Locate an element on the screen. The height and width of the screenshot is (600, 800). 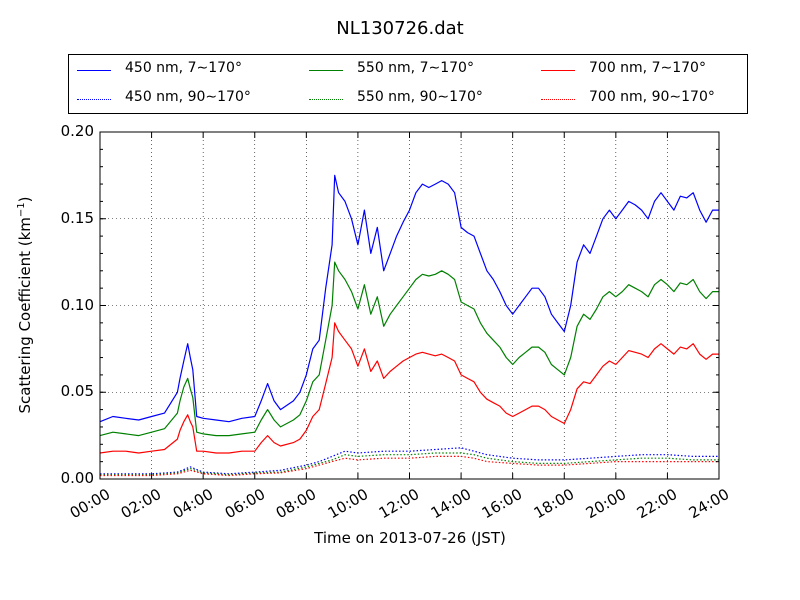
y-axis-label-unit-exponent: −1 is located at coordinates (21, 210).